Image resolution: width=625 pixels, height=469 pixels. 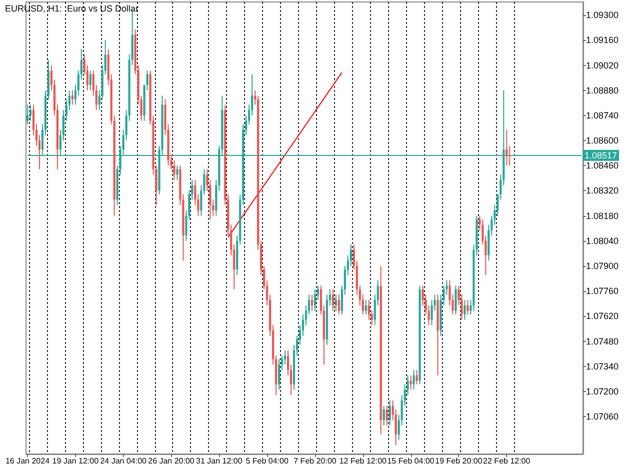 What do you see at coordinates (602, 265) in the screenshot?
I see `y-tick-label: 1.07900` at bounding box center [602, 265].